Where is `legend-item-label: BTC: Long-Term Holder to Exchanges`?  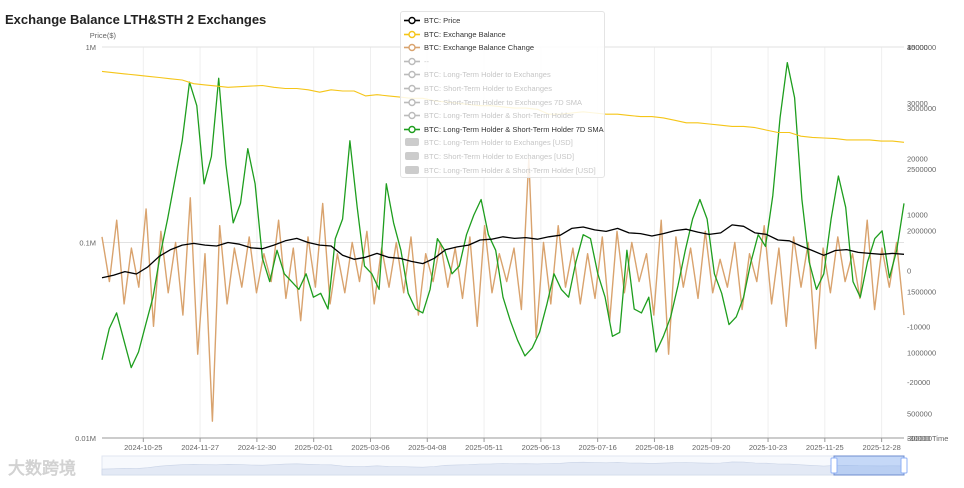
legend-item-label: BTC: Long-Term Holder to Exchanges is located at coordinates (487, 75).